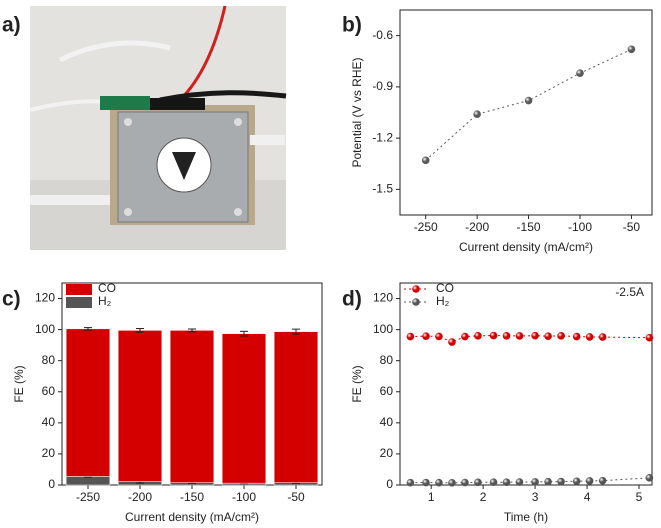  Describe the element at coordinates (431, 497) in the screenshot. I see `x-tick-label: 1` at that location.